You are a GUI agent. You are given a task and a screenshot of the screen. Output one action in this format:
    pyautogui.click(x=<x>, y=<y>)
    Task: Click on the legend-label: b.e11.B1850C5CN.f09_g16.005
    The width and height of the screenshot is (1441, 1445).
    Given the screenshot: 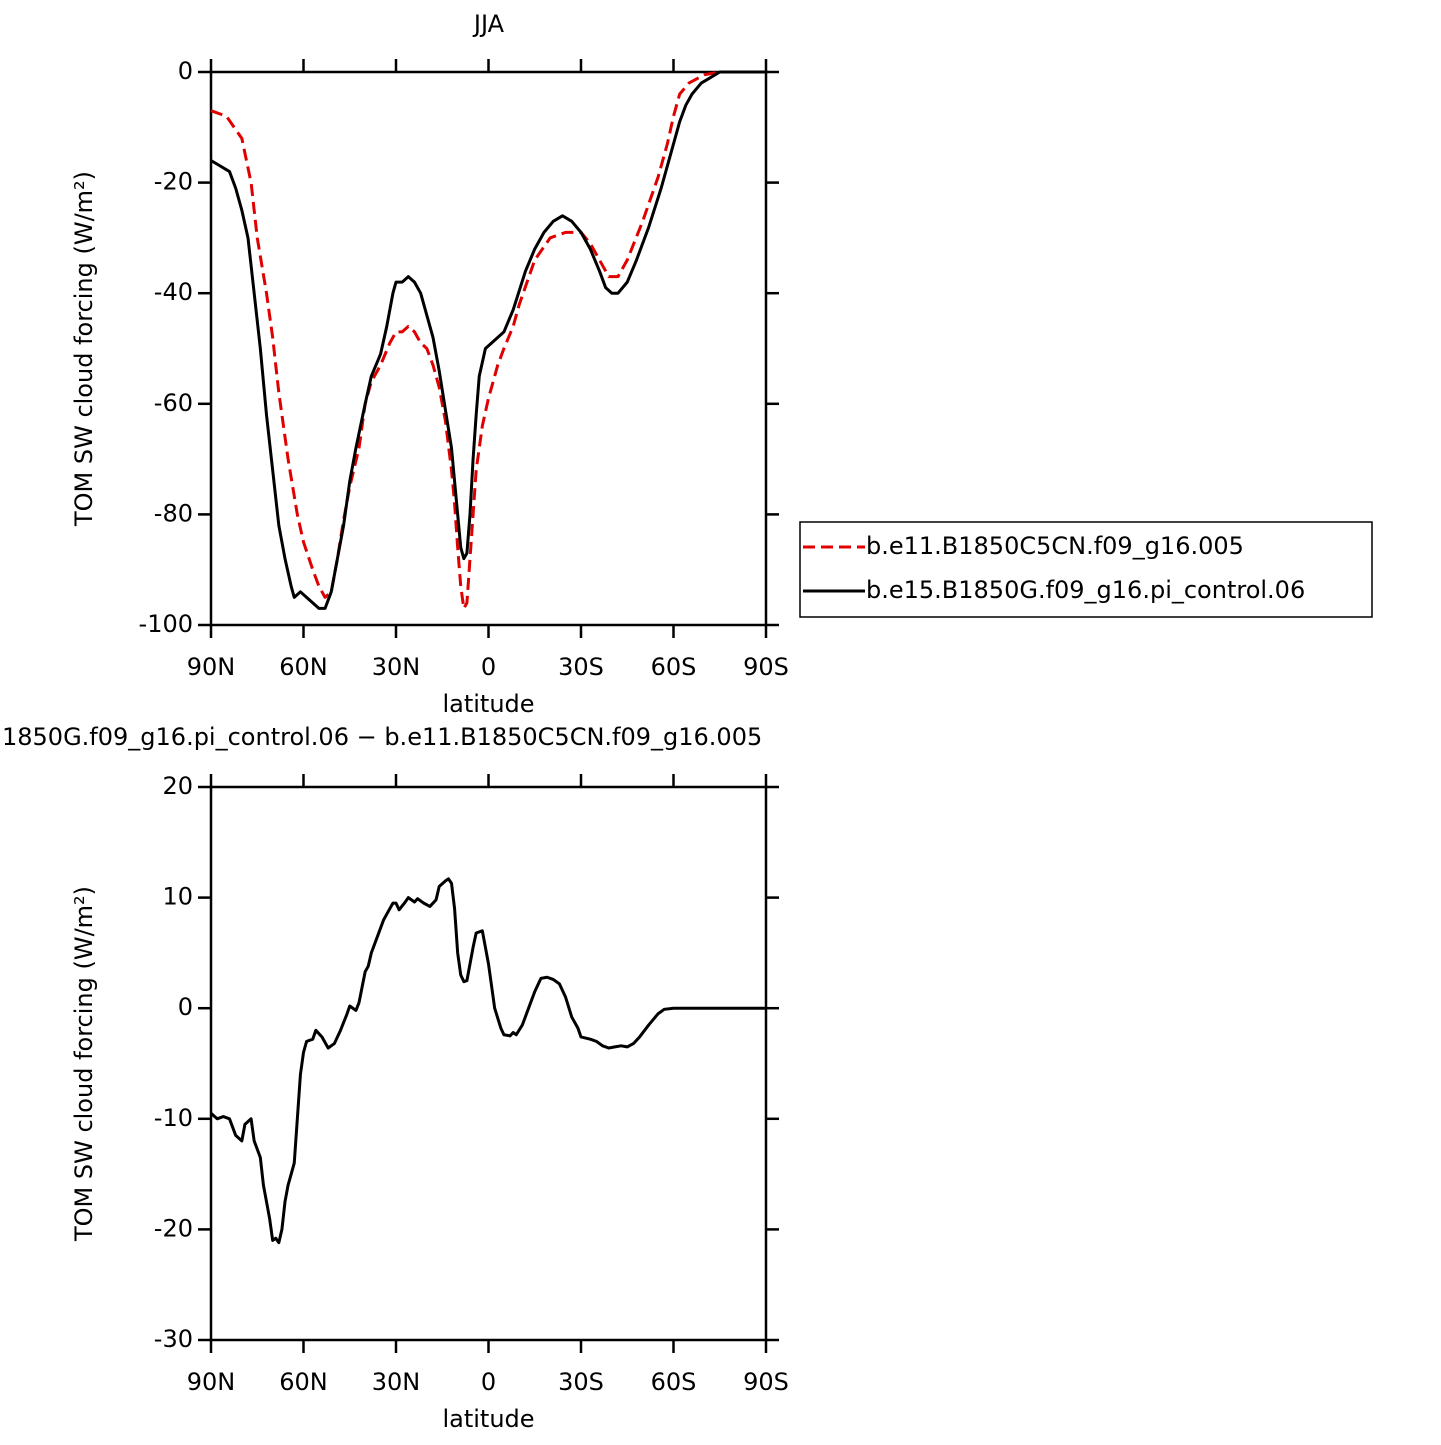 What is the action you would take?
    pyautogui.click(x=1055, y=546)
    